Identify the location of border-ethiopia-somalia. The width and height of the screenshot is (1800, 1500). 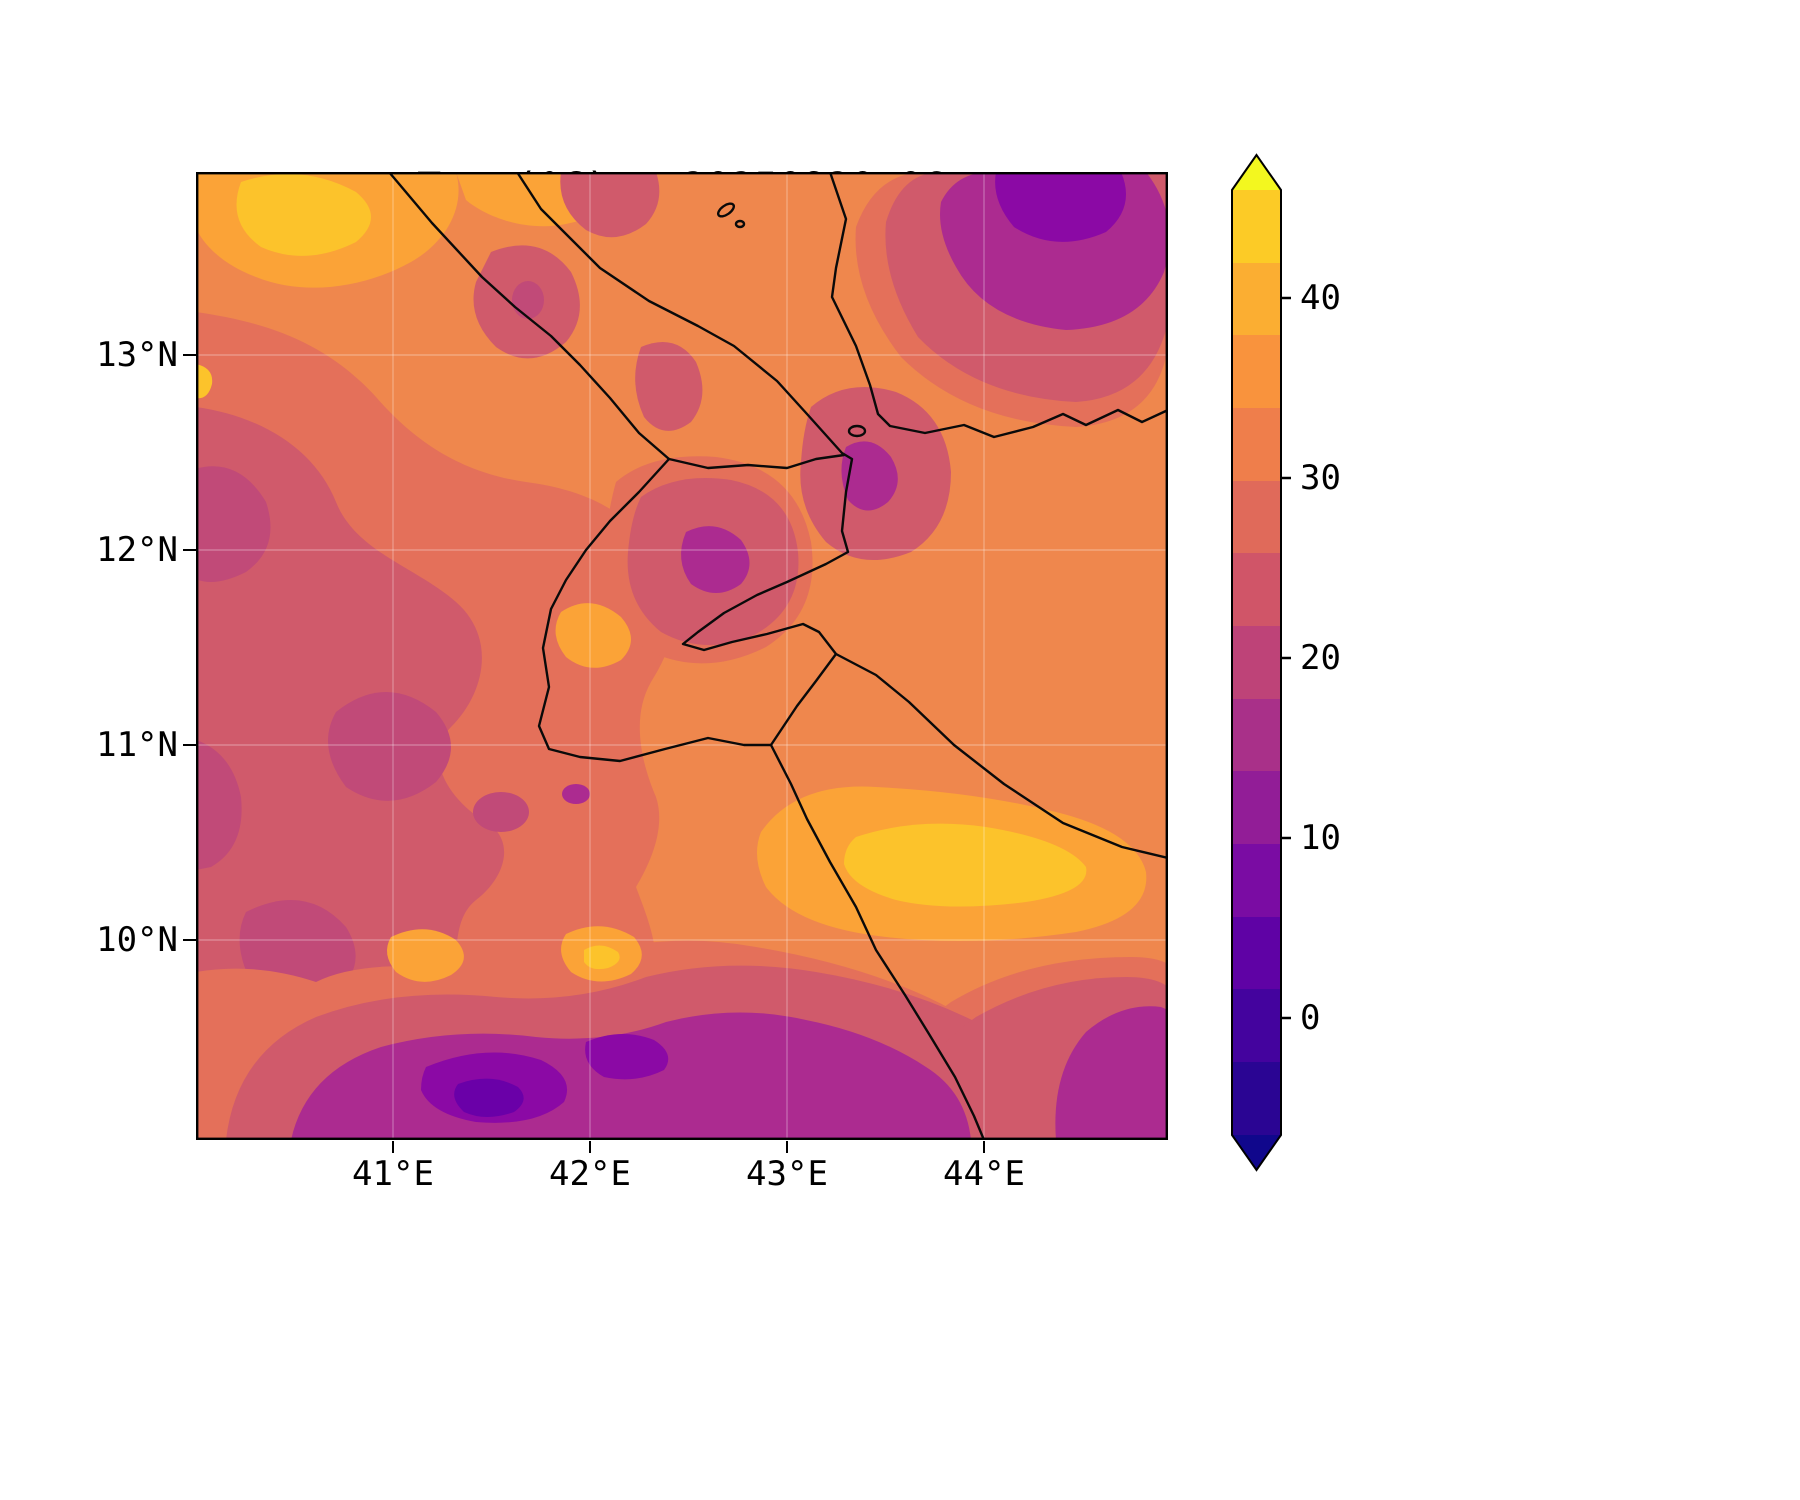
(877, 941).